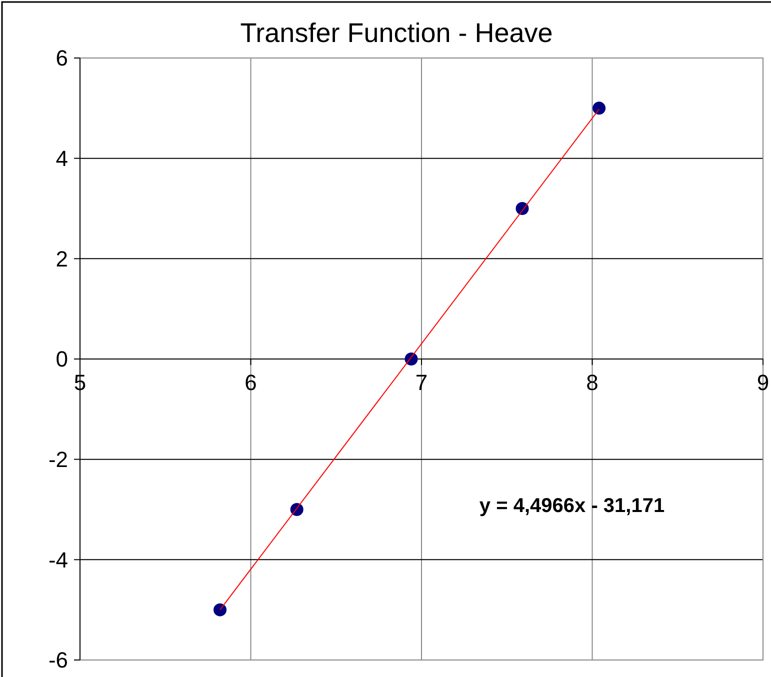 The width and height of the screenshot is (771, 677). Describe the element at coordinates (62, 359) in the screenshot. I see `y-tick-label: 0` at that location.